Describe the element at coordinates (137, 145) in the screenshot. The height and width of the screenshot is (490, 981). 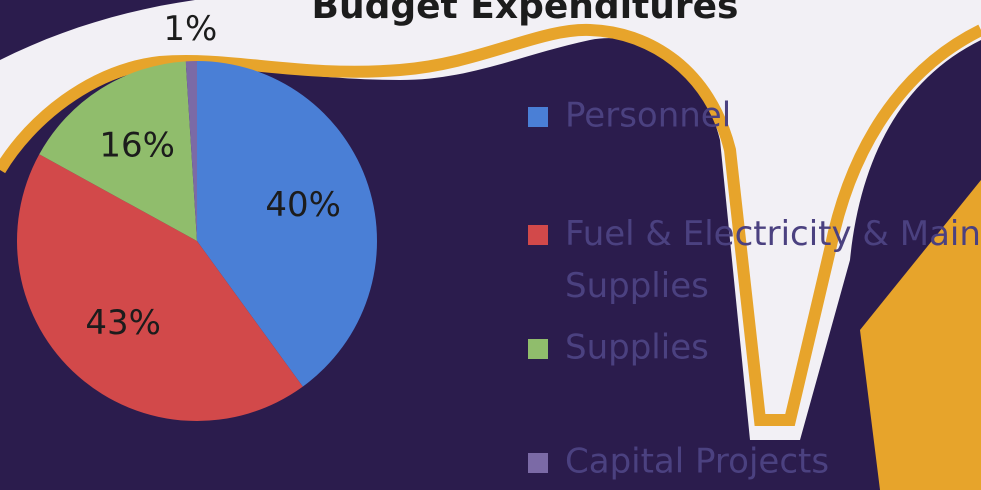
I see `data-label: 16%` at that location.